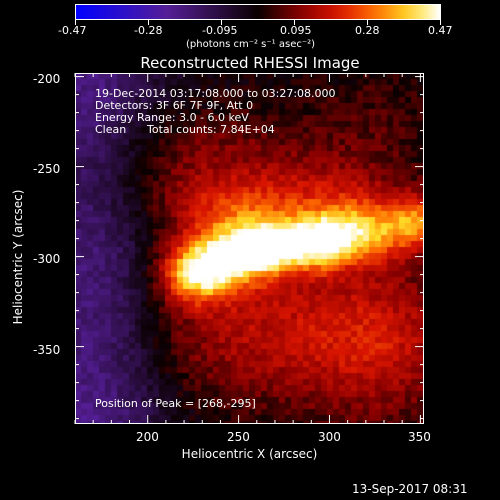  Describe the element at coordinates (47, 350) in the screenshot. I see `y-tick-label: -350` at that location.